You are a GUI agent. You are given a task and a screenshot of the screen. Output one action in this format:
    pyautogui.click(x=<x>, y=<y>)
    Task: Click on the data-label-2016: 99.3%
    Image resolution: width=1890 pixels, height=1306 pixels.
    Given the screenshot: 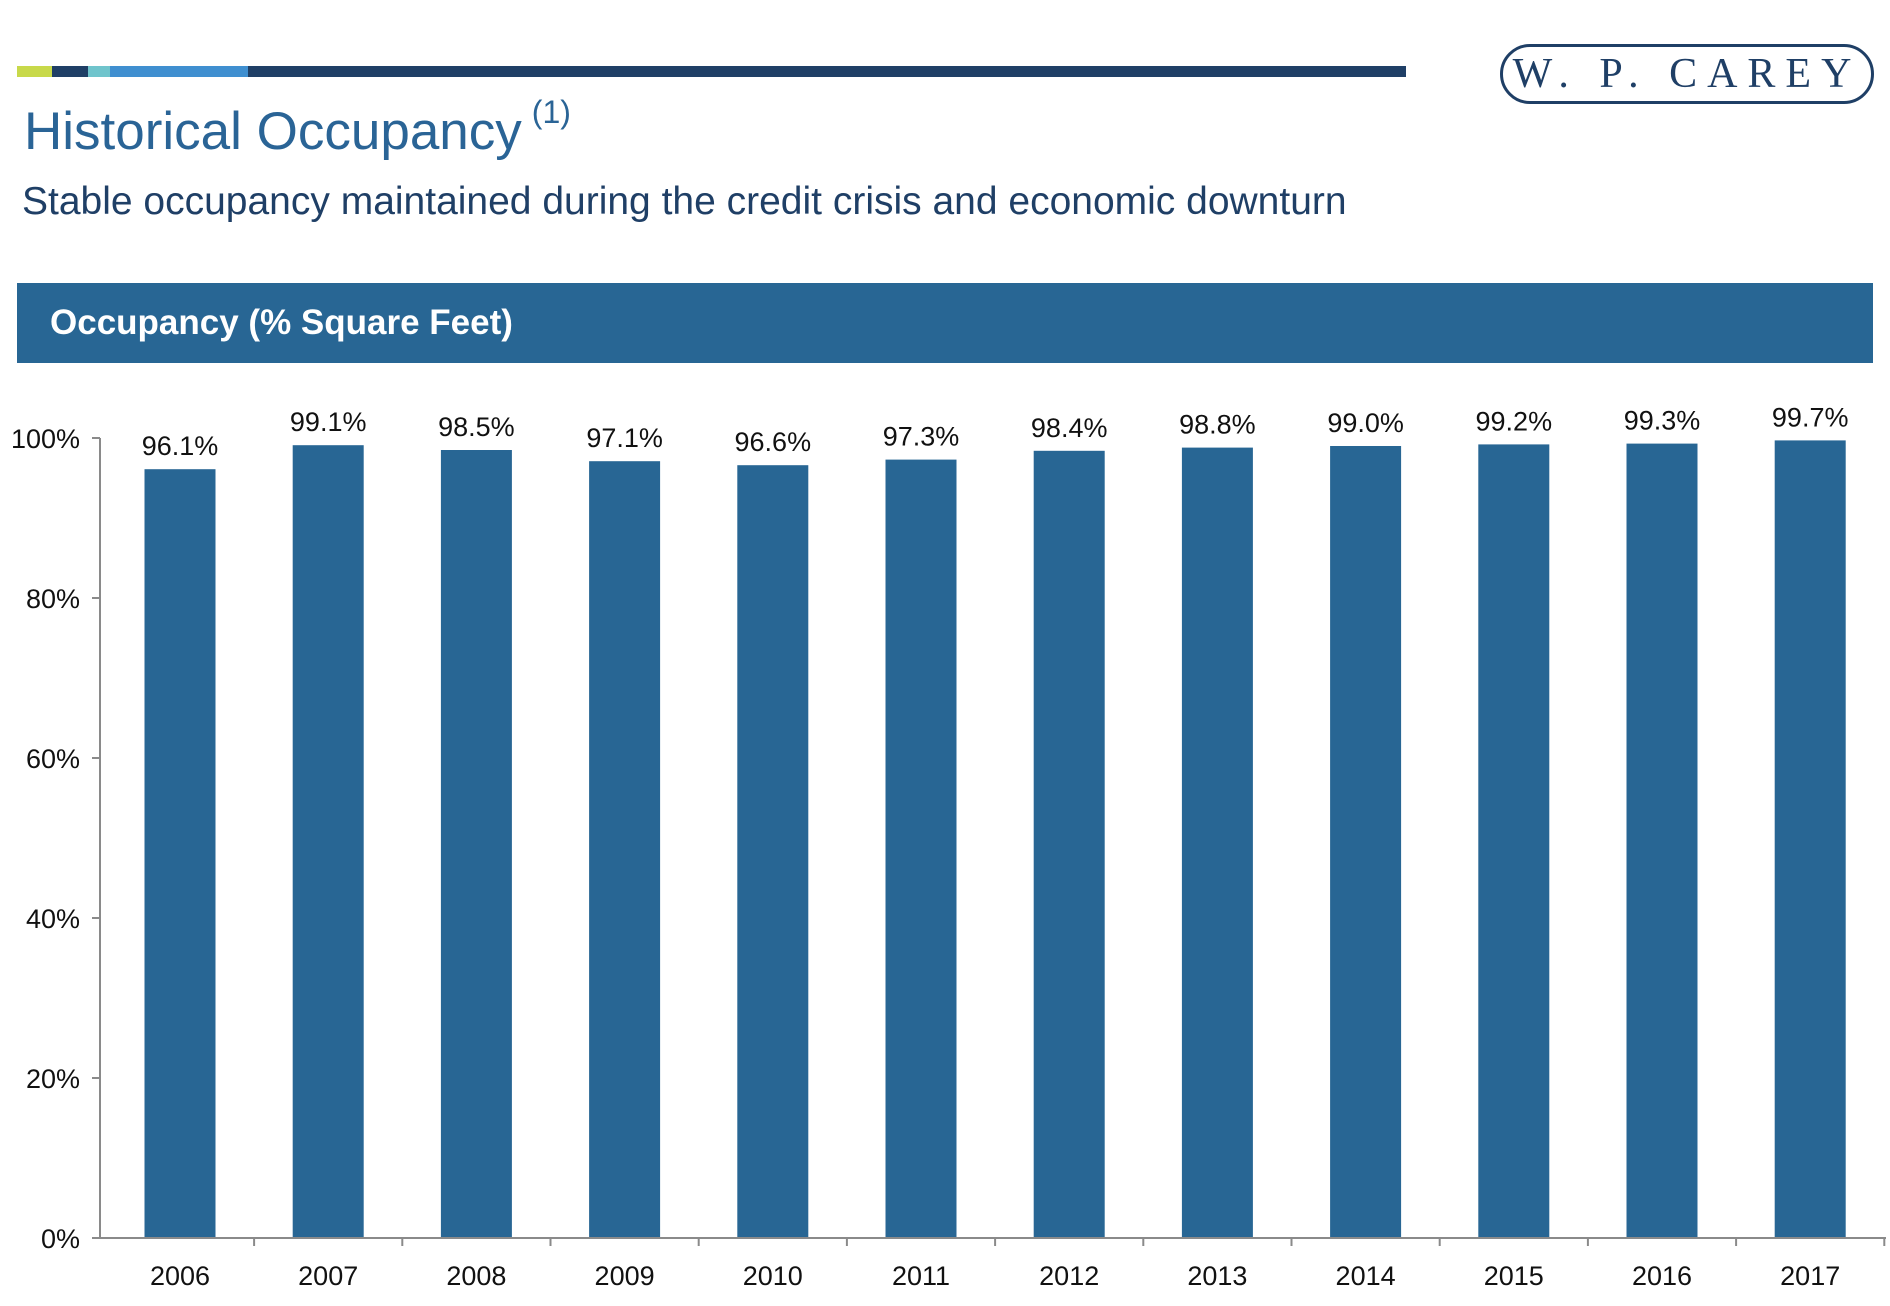 What is the action you would take?
    pyautogui.click(x=1662, y=421)
    